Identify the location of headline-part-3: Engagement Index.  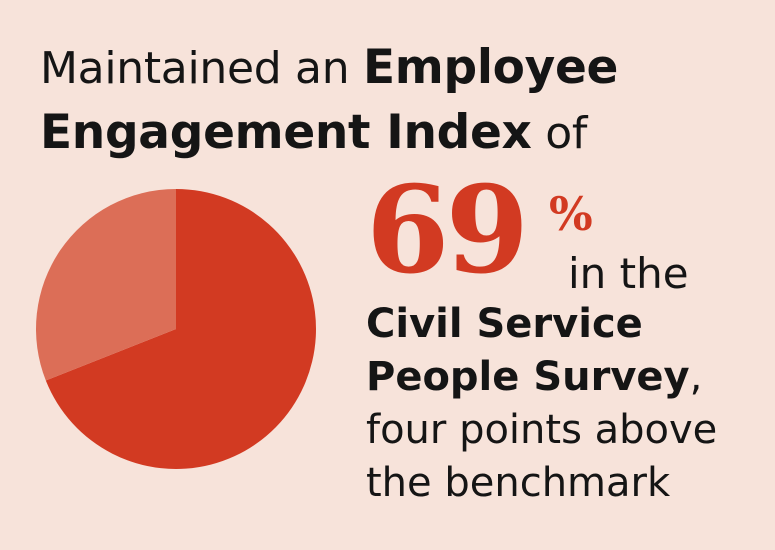
(286, 132).